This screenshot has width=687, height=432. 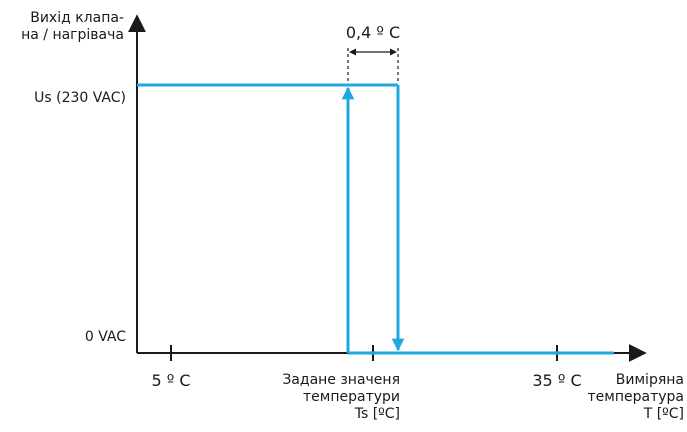 I want to click on setpoint-label-line1: Задане значеня, so click(x=341, y=380).